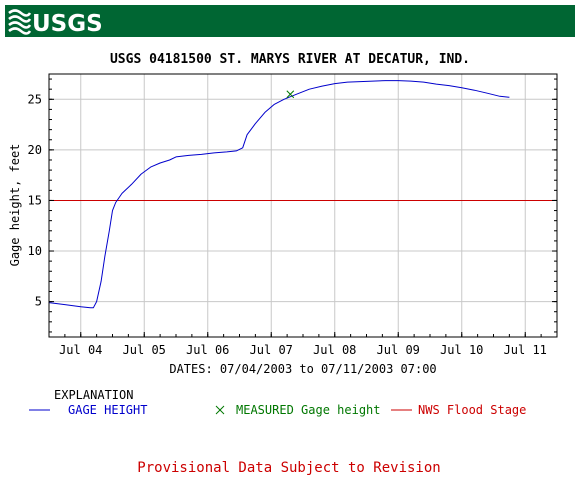 This screenshot has width=580, height=480. I want to click on x-tick-label: Jul 11, so click(525, 350).